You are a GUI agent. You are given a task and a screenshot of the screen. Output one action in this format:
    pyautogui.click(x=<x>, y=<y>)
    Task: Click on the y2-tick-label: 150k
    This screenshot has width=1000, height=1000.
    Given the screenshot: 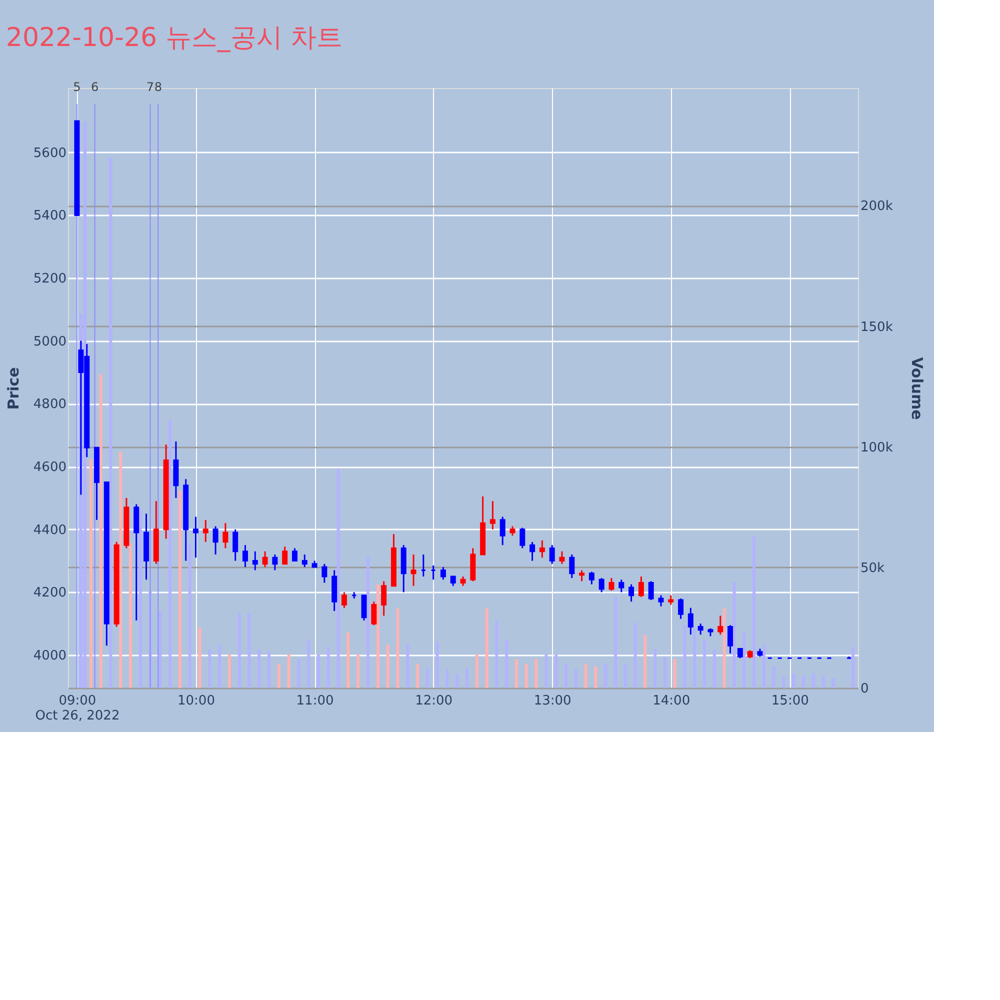 What is the action you would take?
    pyautogui.click(x=877, y=327)
    